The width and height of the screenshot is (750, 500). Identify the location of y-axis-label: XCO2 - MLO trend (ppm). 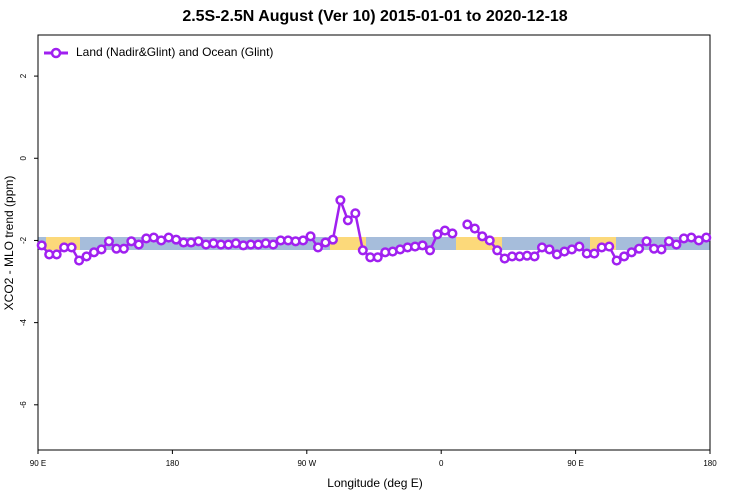
(9, 243).